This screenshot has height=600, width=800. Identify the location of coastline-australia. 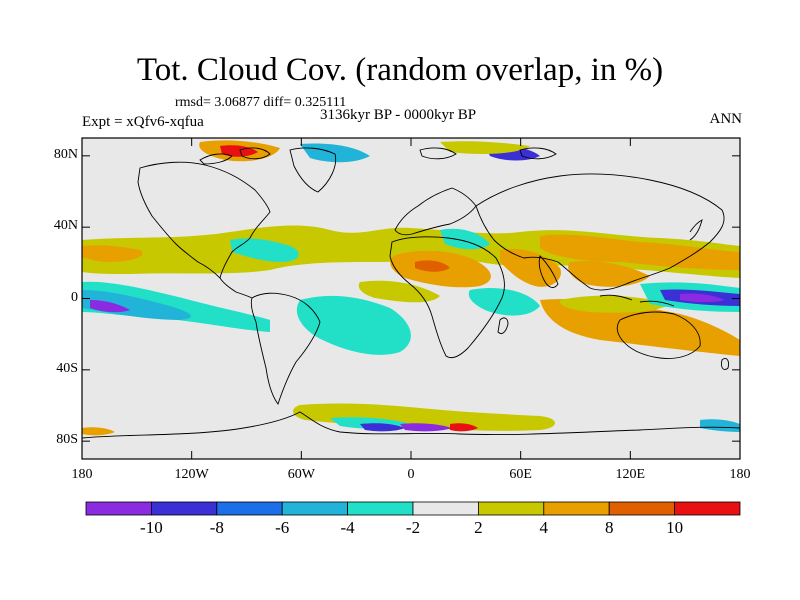
(658, 335).